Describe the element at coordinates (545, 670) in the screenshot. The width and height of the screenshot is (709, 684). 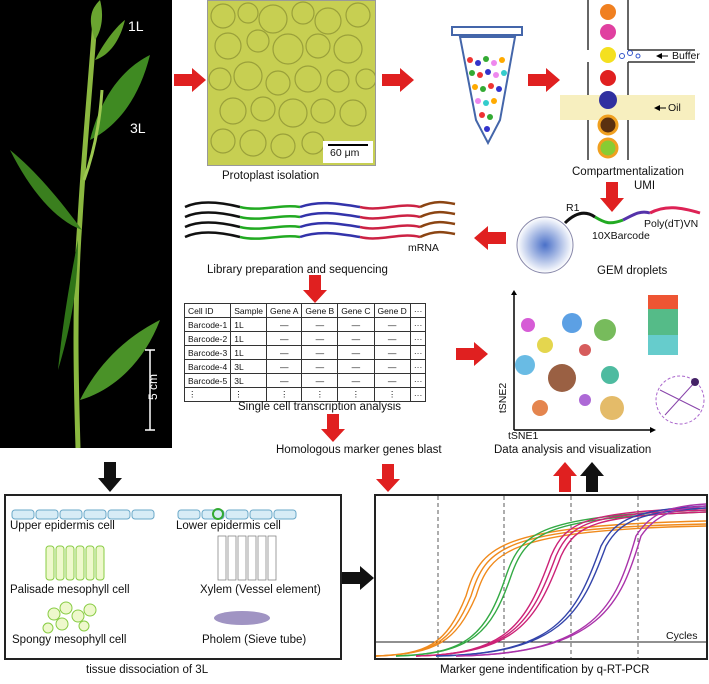
I see `qpcr-caption: Marker gene indentification by q-RT-PCR` at that location.